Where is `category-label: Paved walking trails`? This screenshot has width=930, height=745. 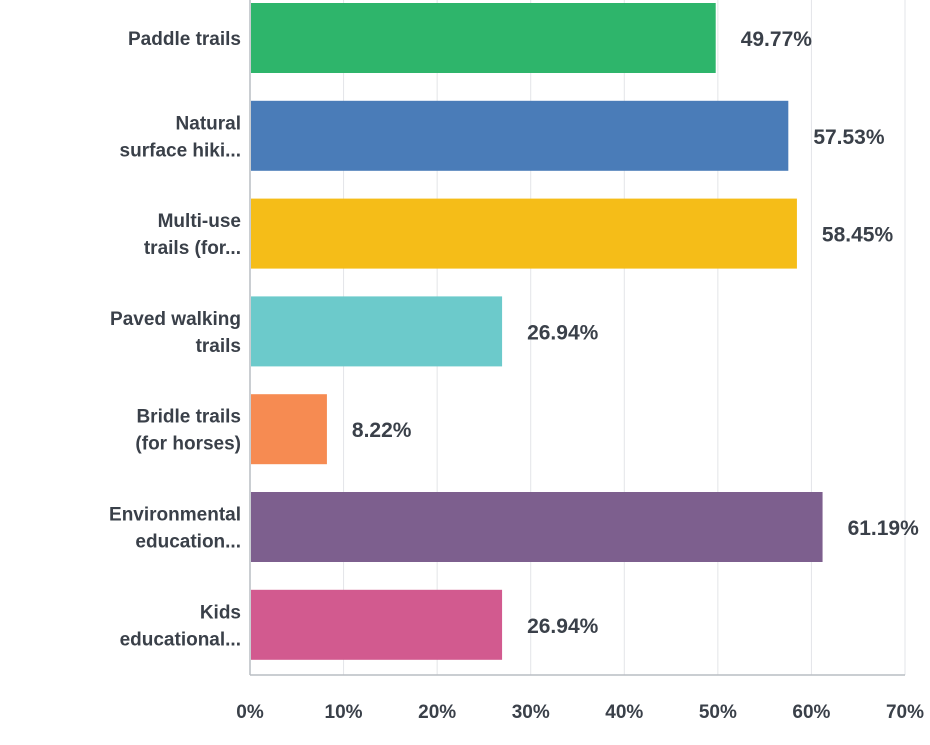
category-label: Paved walking trails is located at coordinates (175, 333).